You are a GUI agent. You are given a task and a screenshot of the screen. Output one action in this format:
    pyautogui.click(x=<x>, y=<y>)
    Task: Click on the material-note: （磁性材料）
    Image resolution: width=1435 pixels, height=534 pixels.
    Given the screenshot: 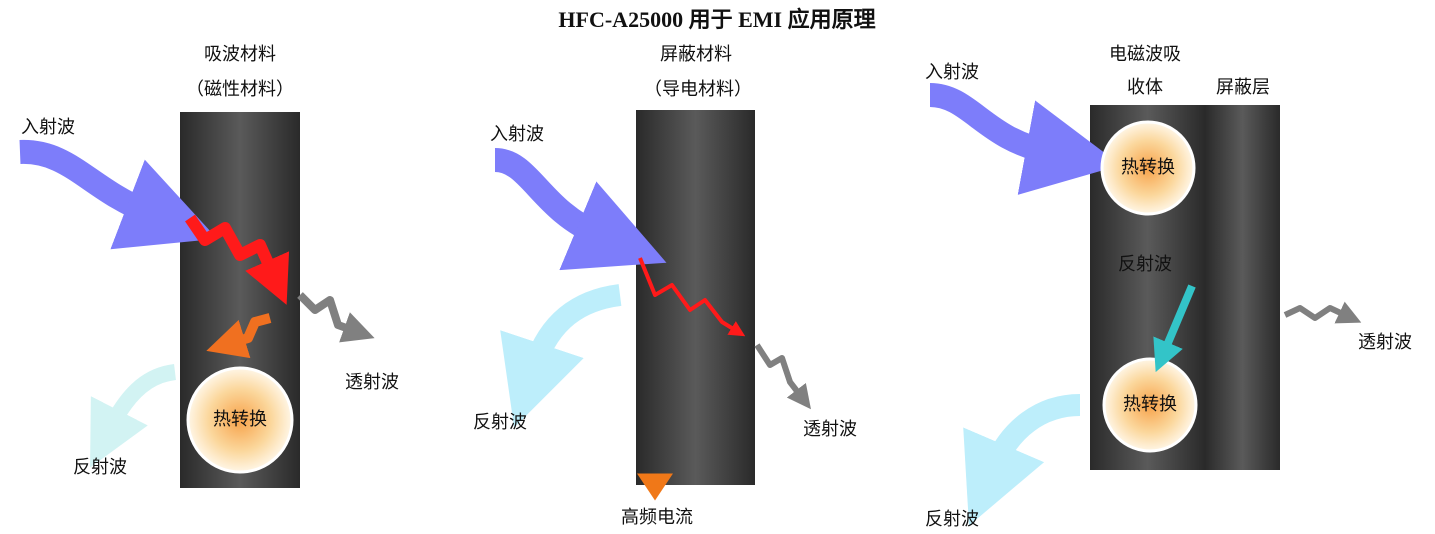 What is the action you would take?
    pyautogui.click(x=240, y=89)
    